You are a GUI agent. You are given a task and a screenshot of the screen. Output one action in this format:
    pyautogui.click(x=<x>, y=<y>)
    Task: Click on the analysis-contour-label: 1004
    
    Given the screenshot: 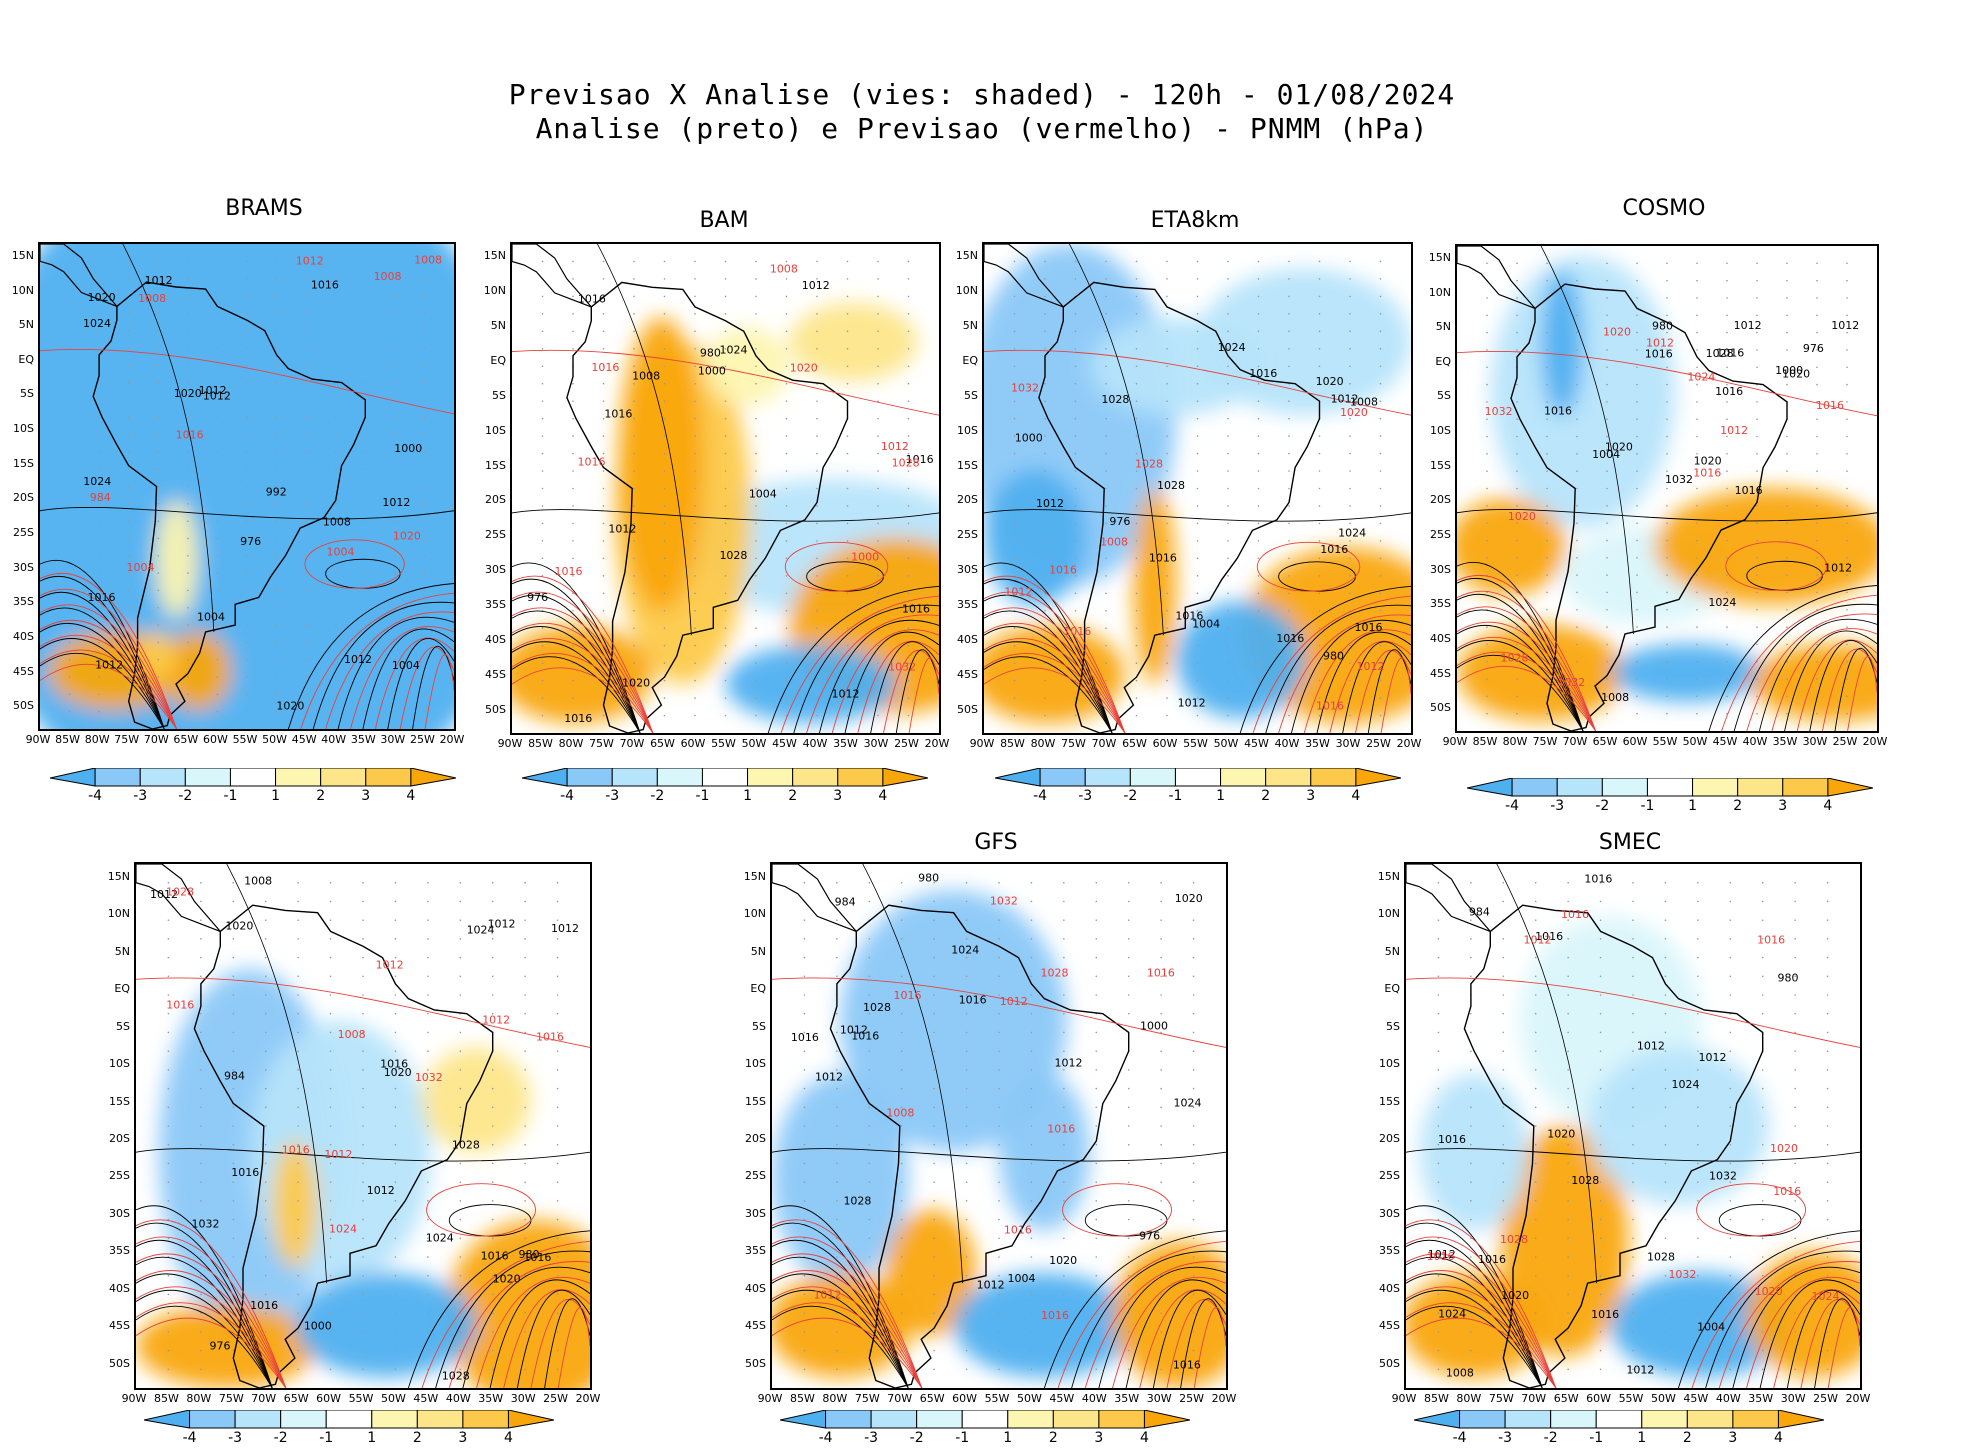 What is the action you would take?
    pyautogui.click(x=211, y=616)
    